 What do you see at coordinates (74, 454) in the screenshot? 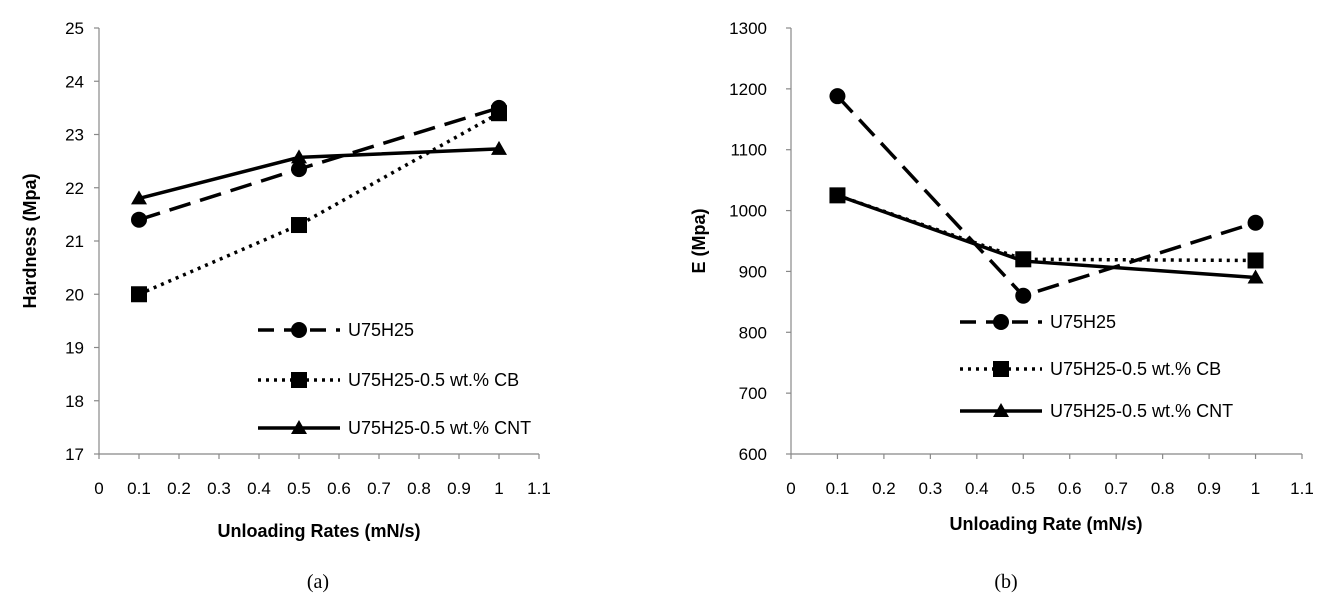
I see `y-tick-label: 17` at bounding box center [74, 454].